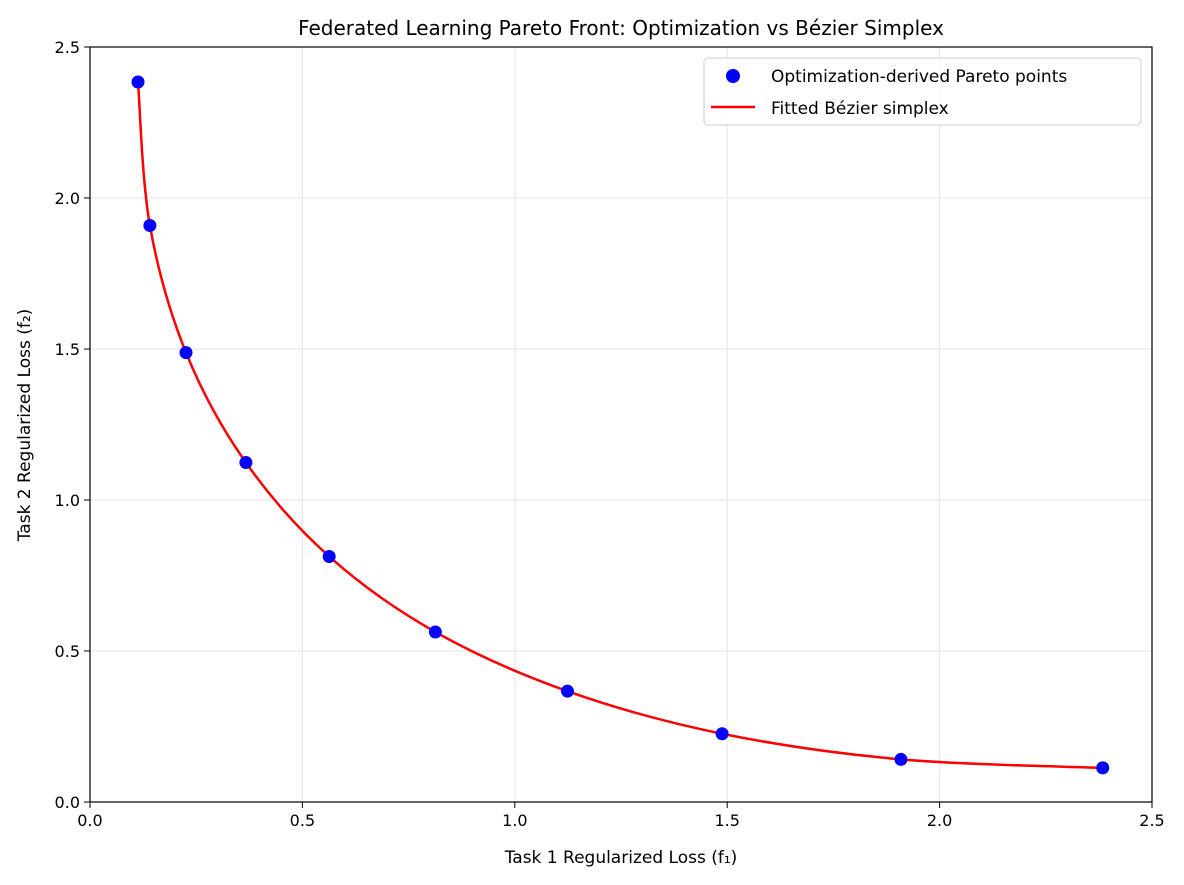 The width and height of the screenshot is (1184, 885). Describe the element at coordinates (89, 820) in the screenshot. I see `x-tick-label: 0.0` at that location.